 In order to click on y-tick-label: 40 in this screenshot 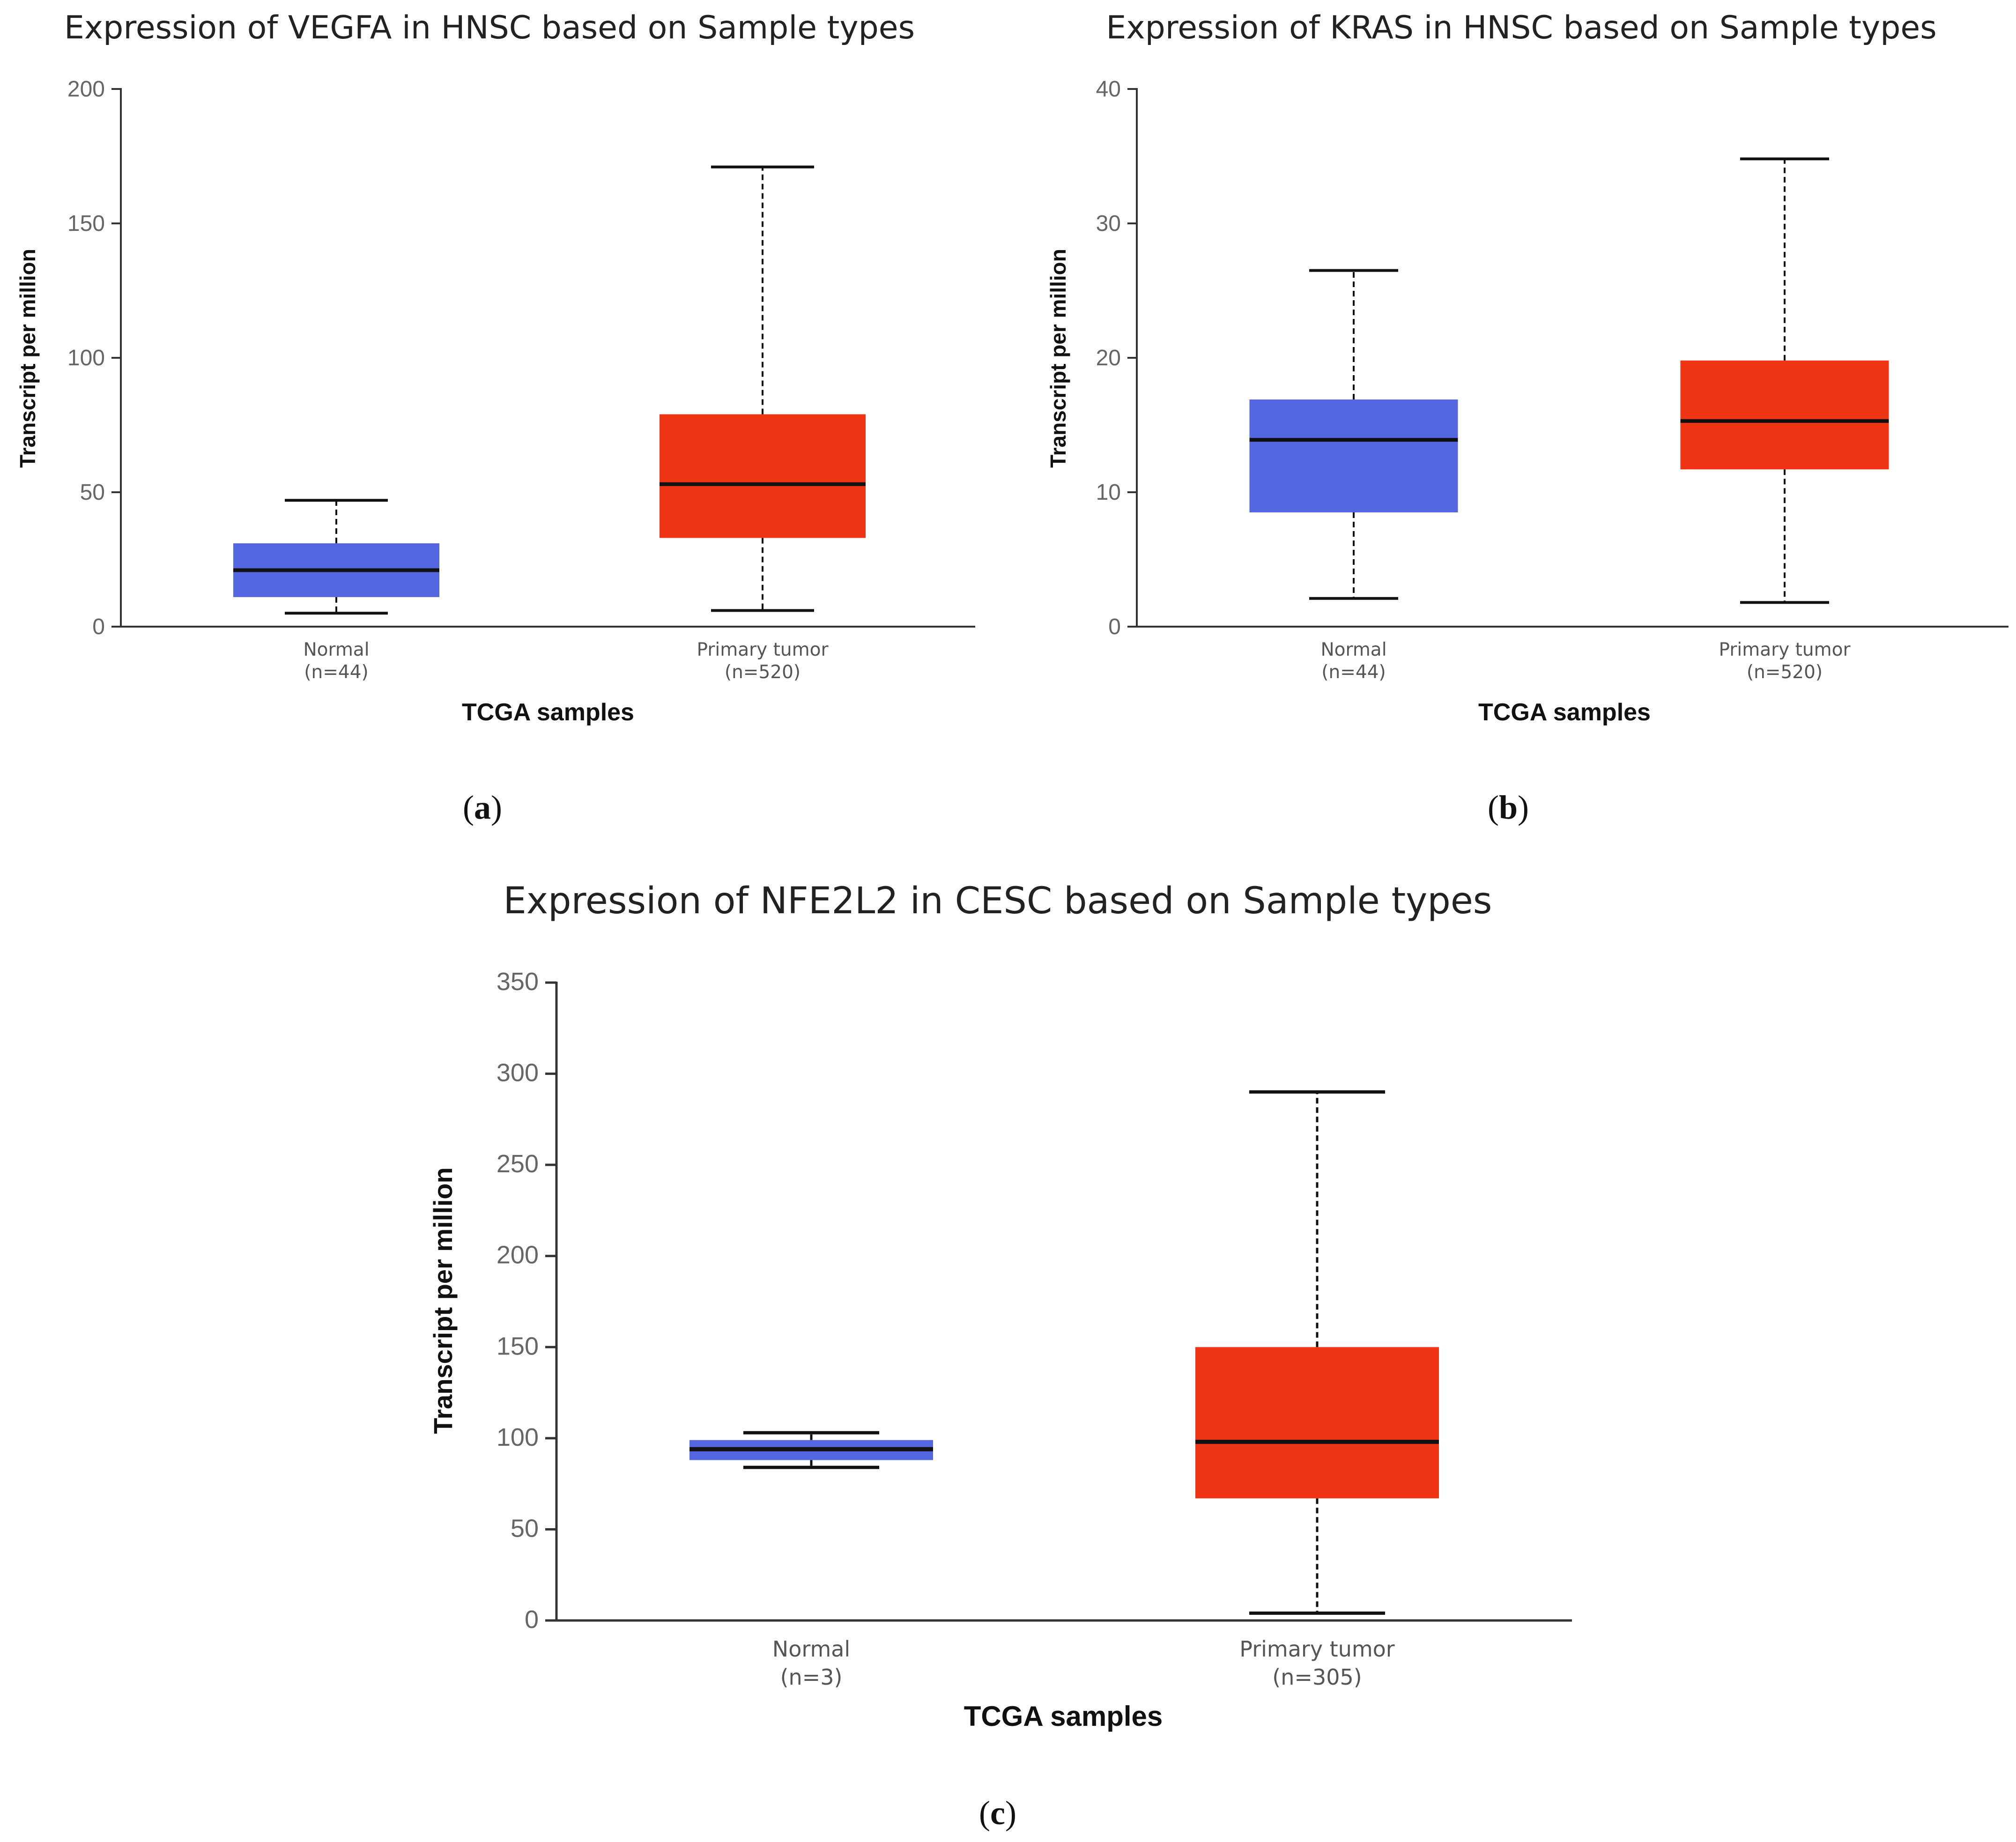, I will do `click(1108, 89)`.